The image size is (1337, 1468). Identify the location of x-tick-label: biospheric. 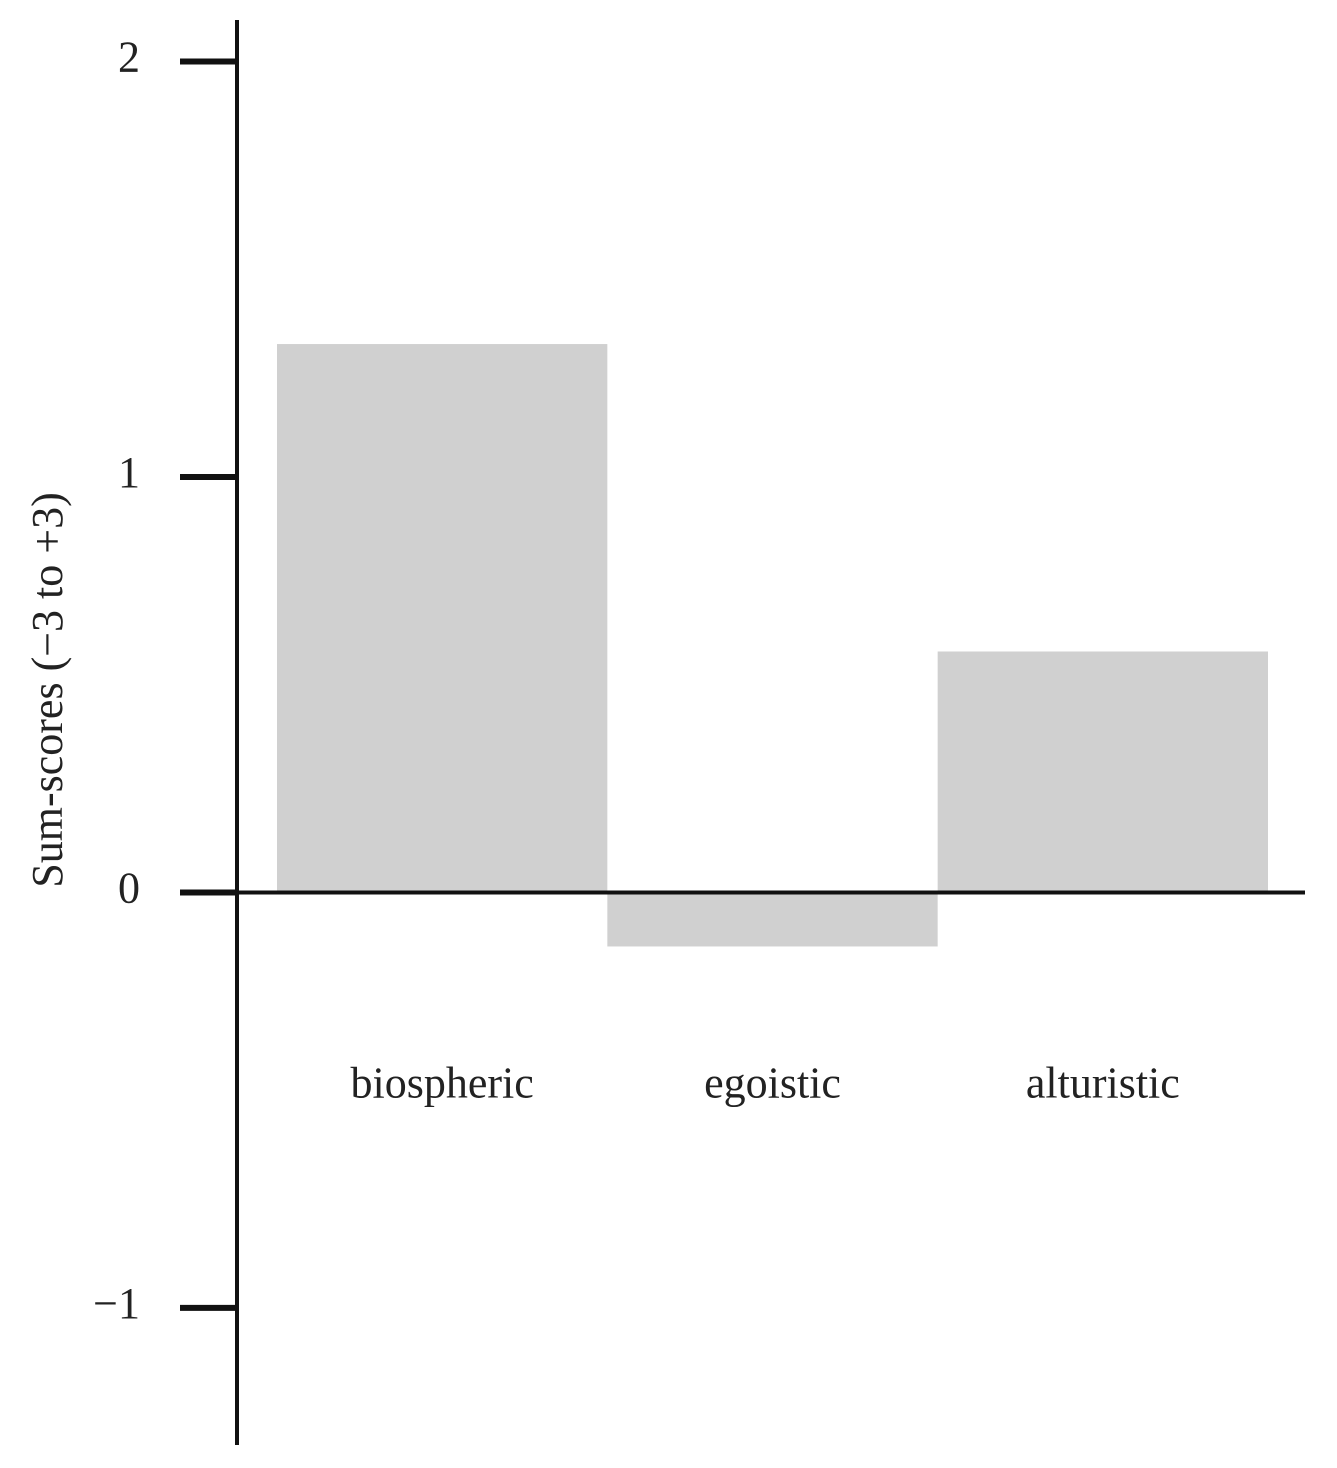
(442, 1083).